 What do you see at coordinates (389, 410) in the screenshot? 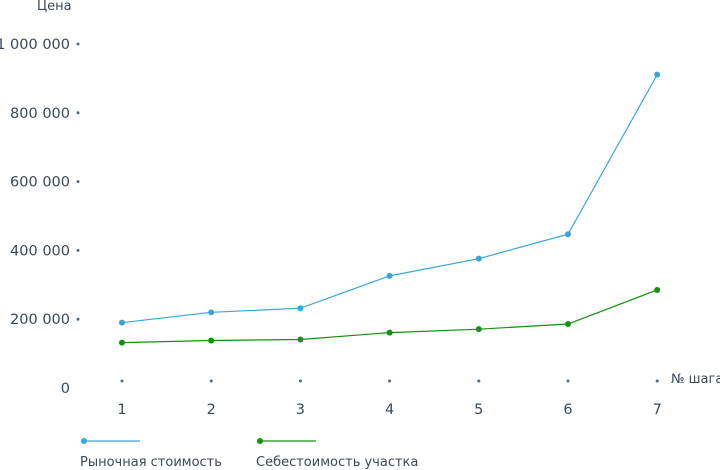
I see `x-tick-label: 4` at bounding box center [389, 410].